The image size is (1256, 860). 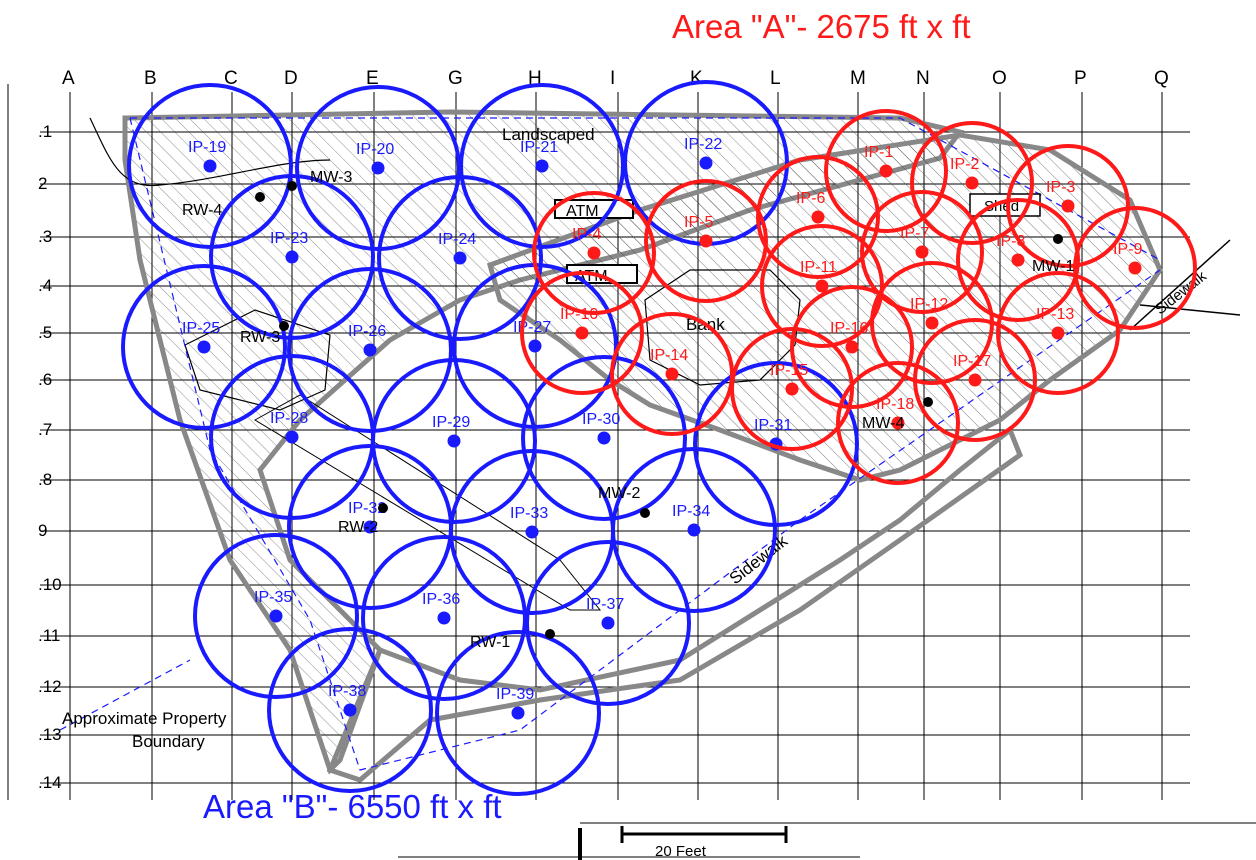 I want to click on injection-point-label: IP-28, so click(x=289, y=418).